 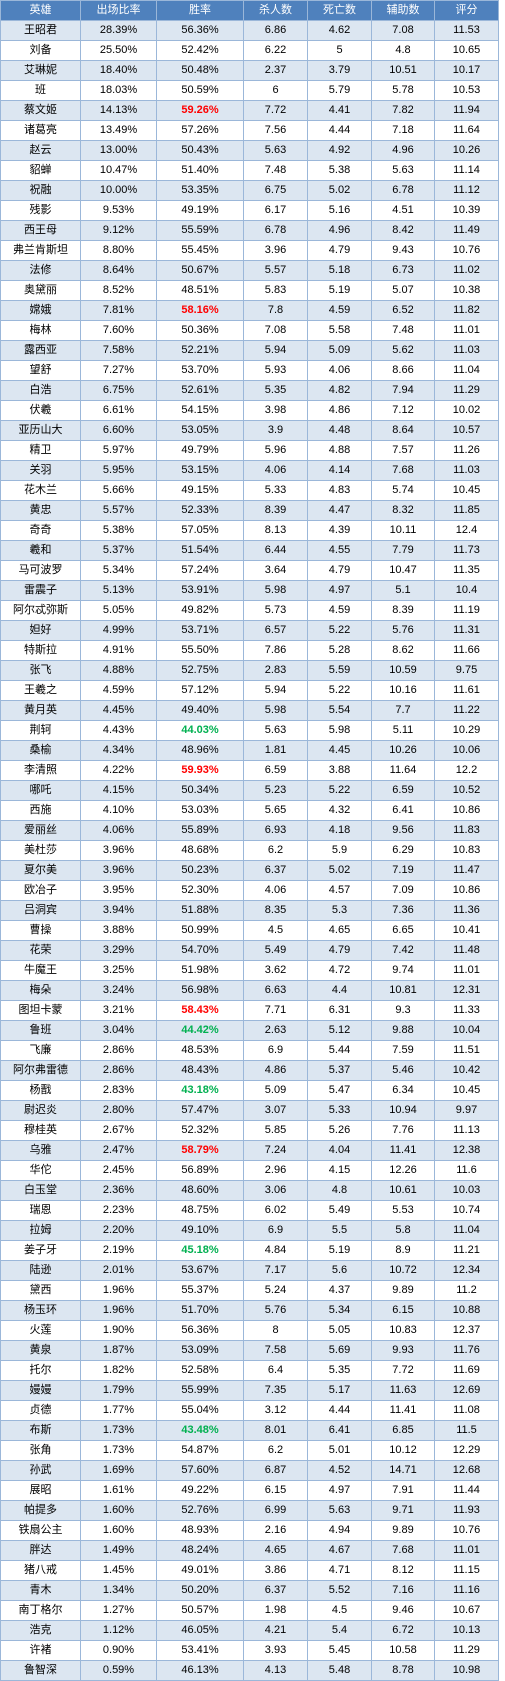 What do you see at coordinates (118, 390) in the screenshot?
I see `cell-pick-rate: 6.75%` at bounding box center [118, 390].